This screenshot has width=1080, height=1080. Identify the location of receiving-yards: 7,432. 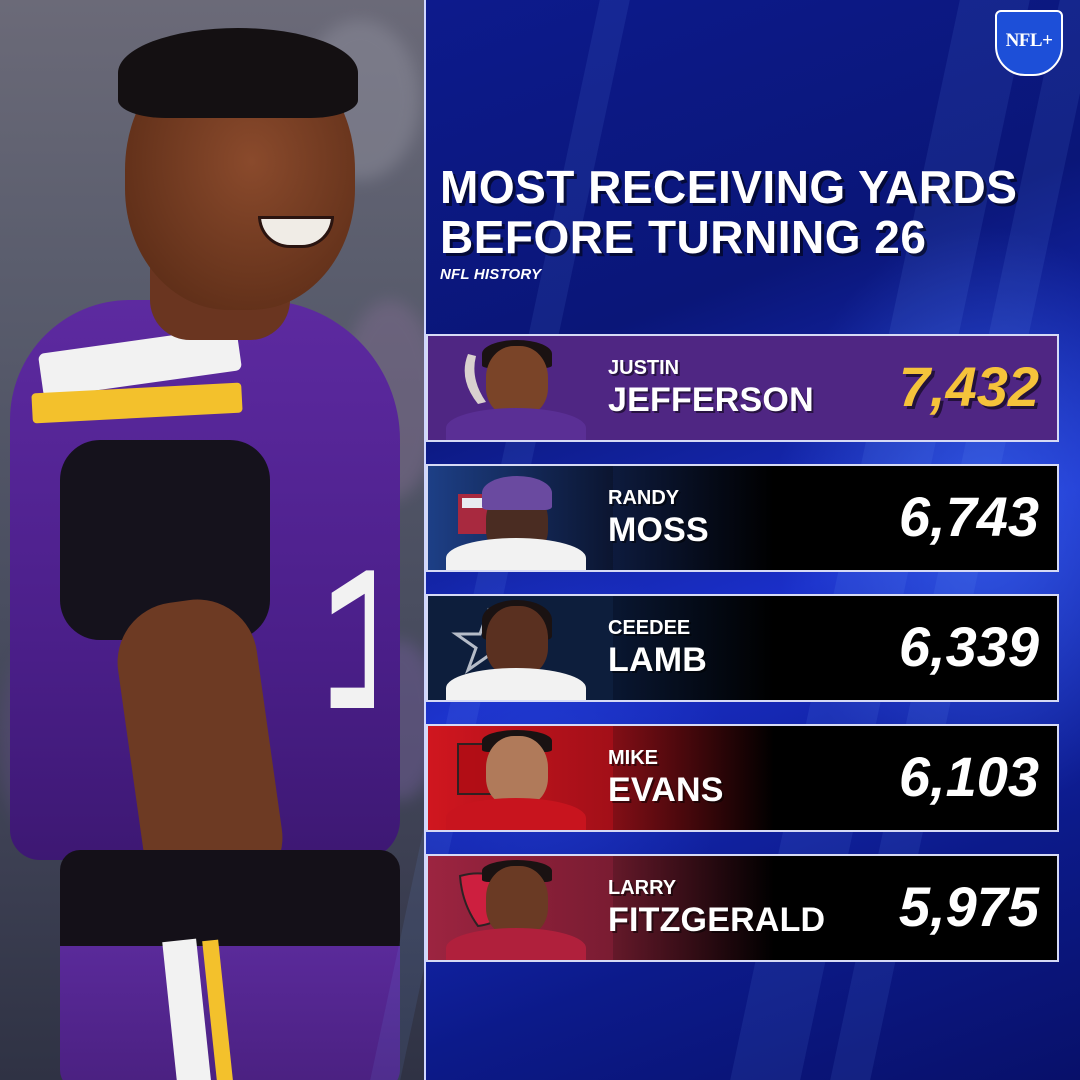
(968, 386).